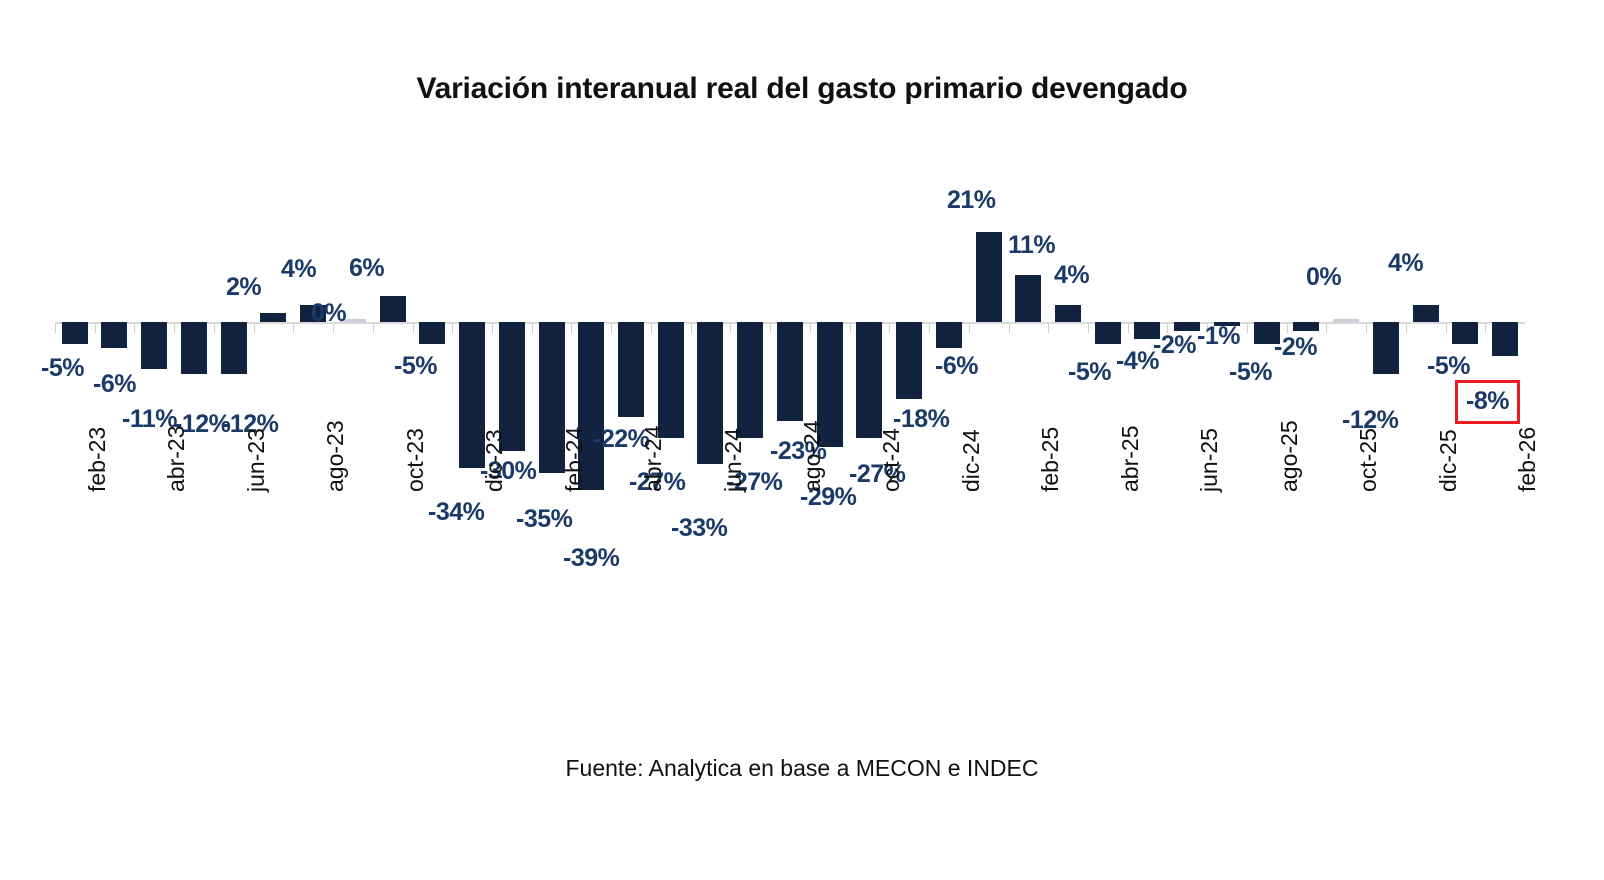  What do you see at coordinates (1130, 458) in the screenshot?
I see `x-axis-label: abr-25` at bounding box center [1130, 458].